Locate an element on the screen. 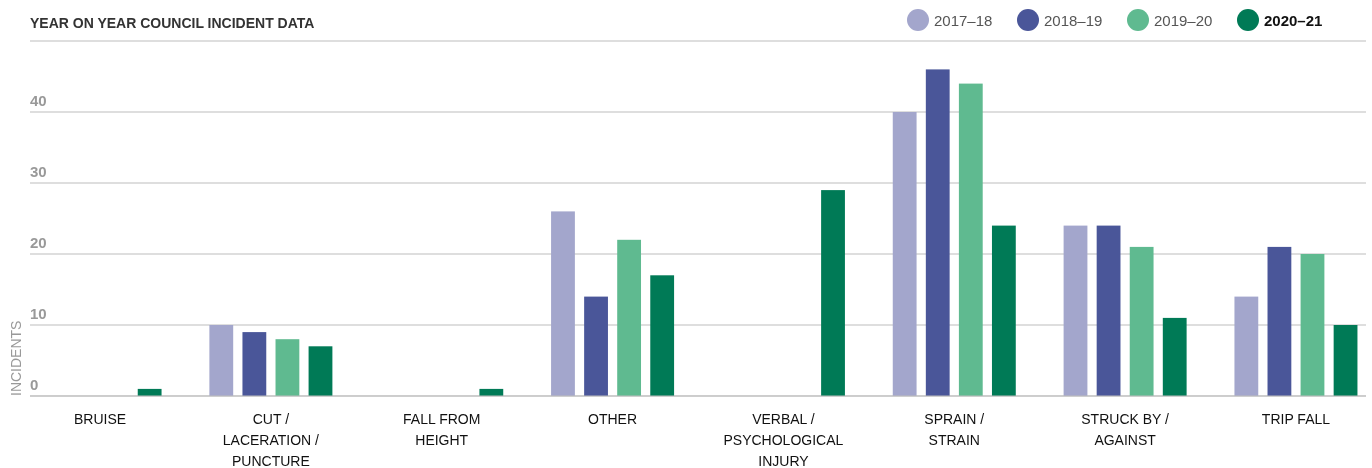 The height and width of the screenshot is (468, 1372). x-tick-label: VERBAL / PSYCHOLOGICAL INJURY is located at coordinates (783, 439).